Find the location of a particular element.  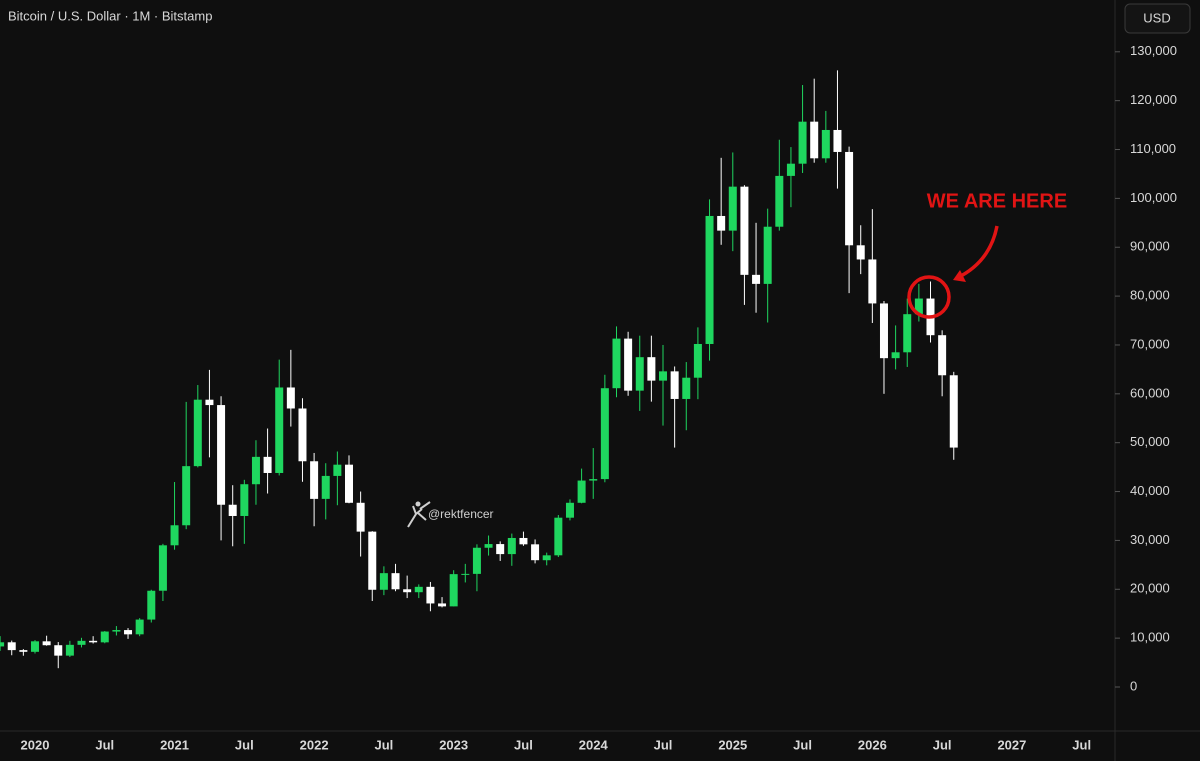

x-tick-label: 2021 is located at coordinates (174, 744).